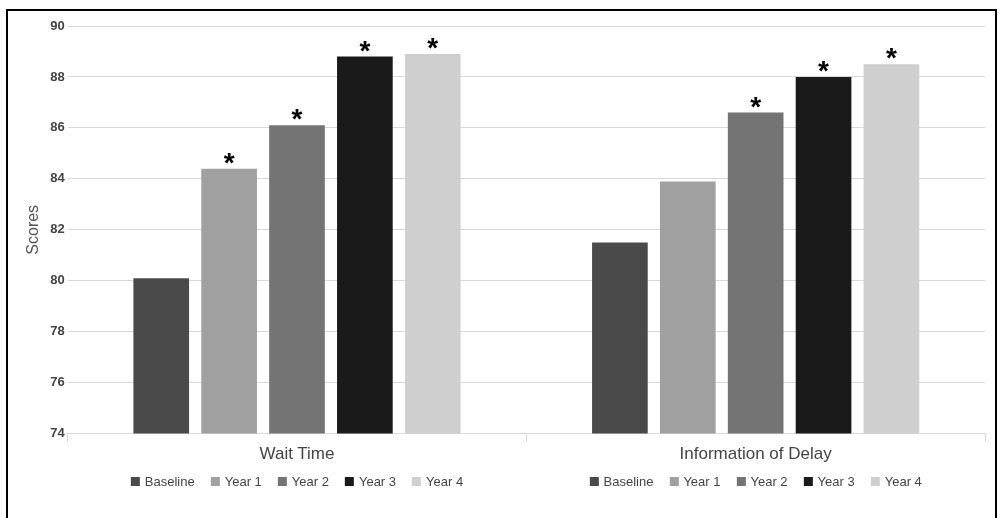  What do you see at coordinates (169, 481) in the screenshot?
I see `legend-label: Baseline` at bounding box center [169, 481].